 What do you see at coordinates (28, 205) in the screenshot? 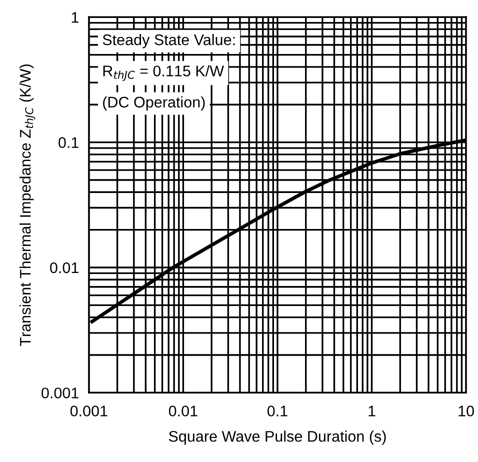
I see `y-axis-title: Transient Thermal Impedance Z$_{thJC}$ (K/W)` at bounding box center [28, 205].